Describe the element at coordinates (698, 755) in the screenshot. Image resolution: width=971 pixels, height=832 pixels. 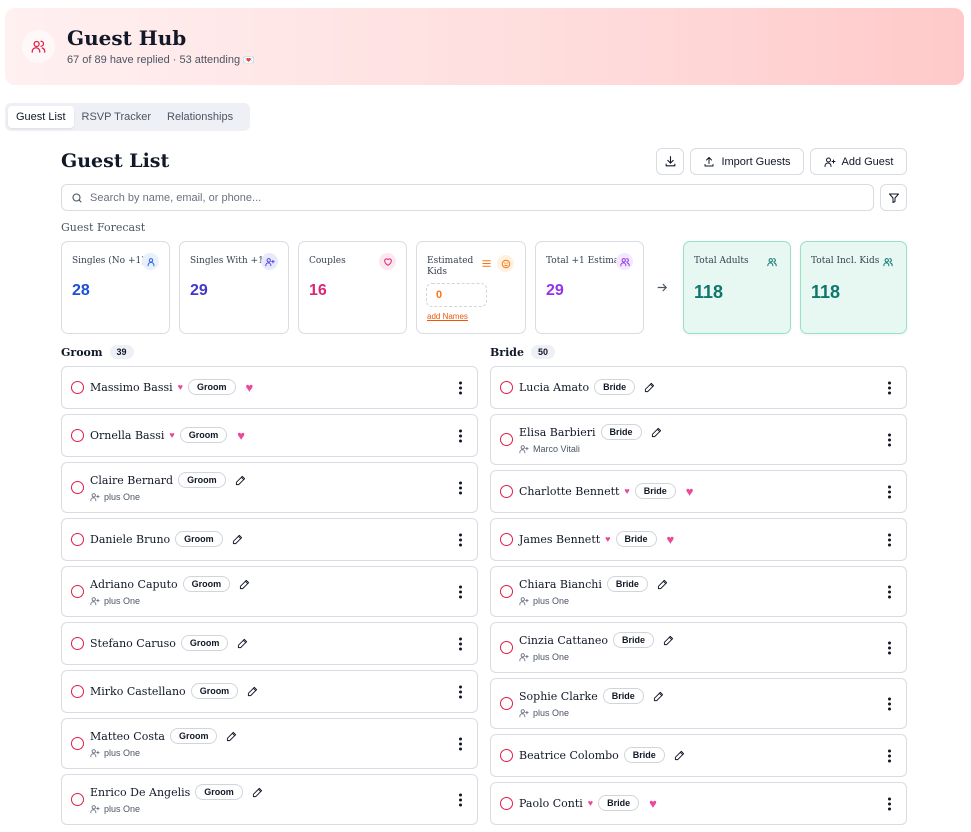
I see `guest-row: Beatrice Colombo Bride` at that location.